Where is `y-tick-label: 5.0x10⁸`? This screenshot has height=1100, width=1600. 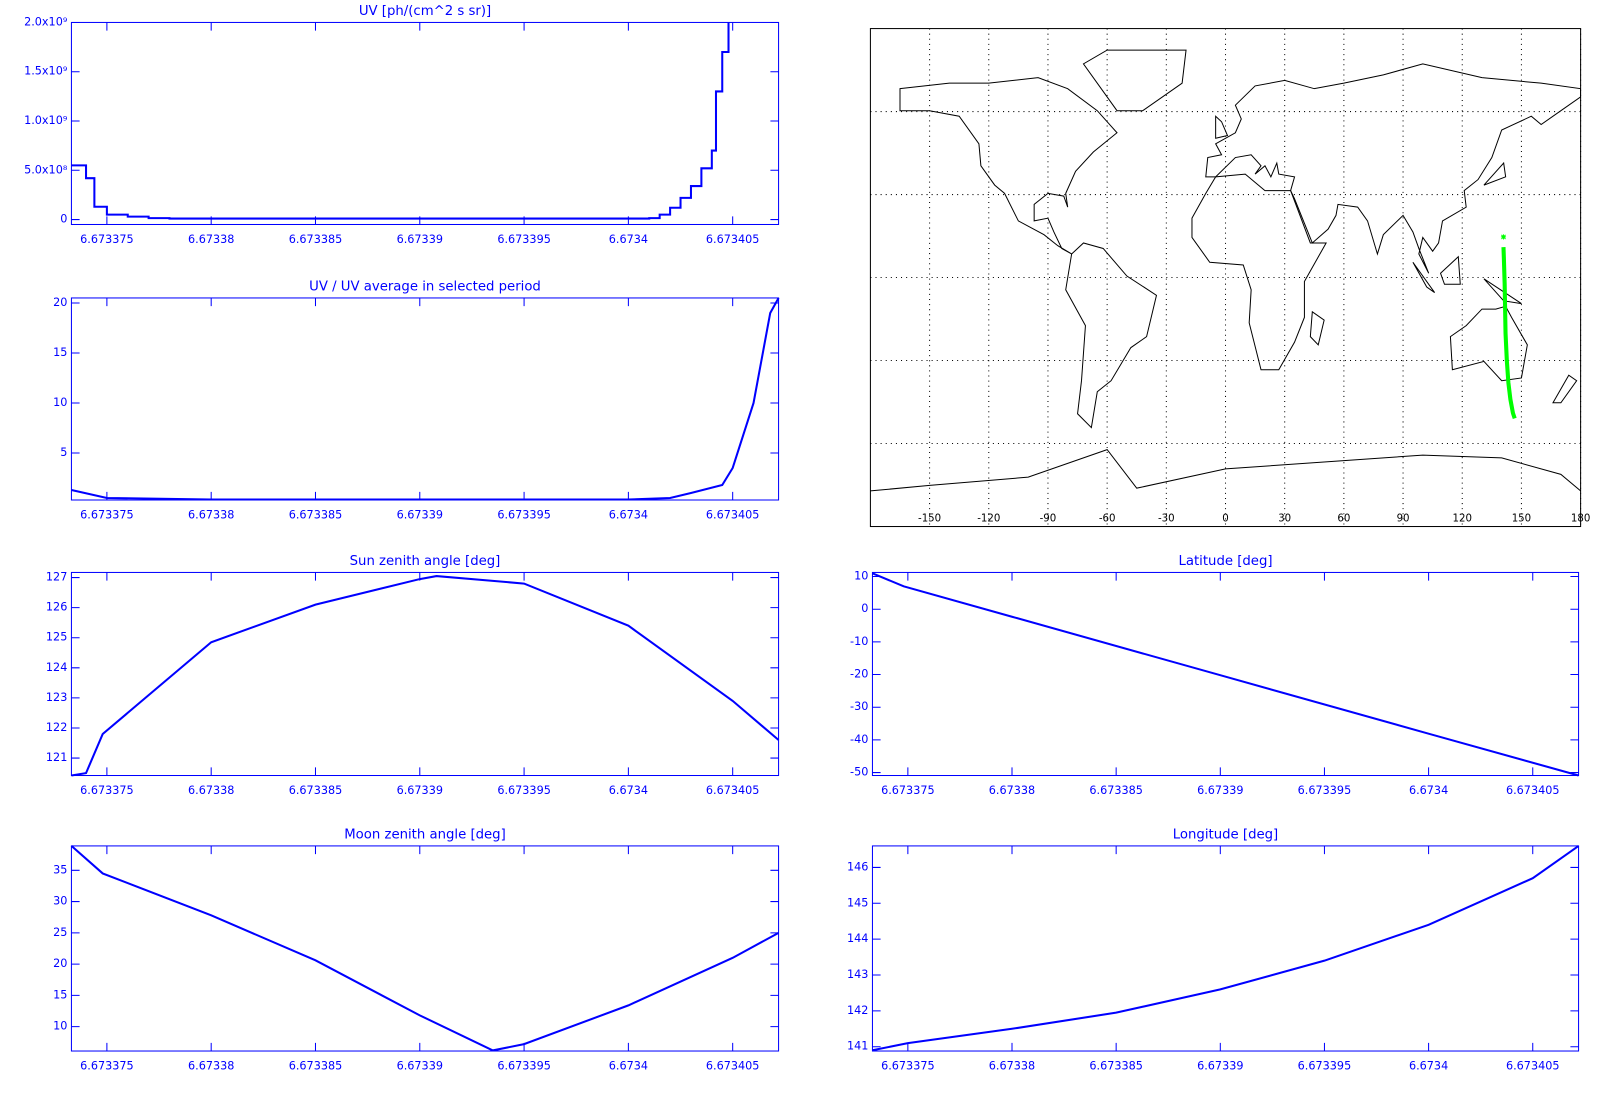
y-tick-label: 5.0x10⁸ is located at coordinates (46, 169).